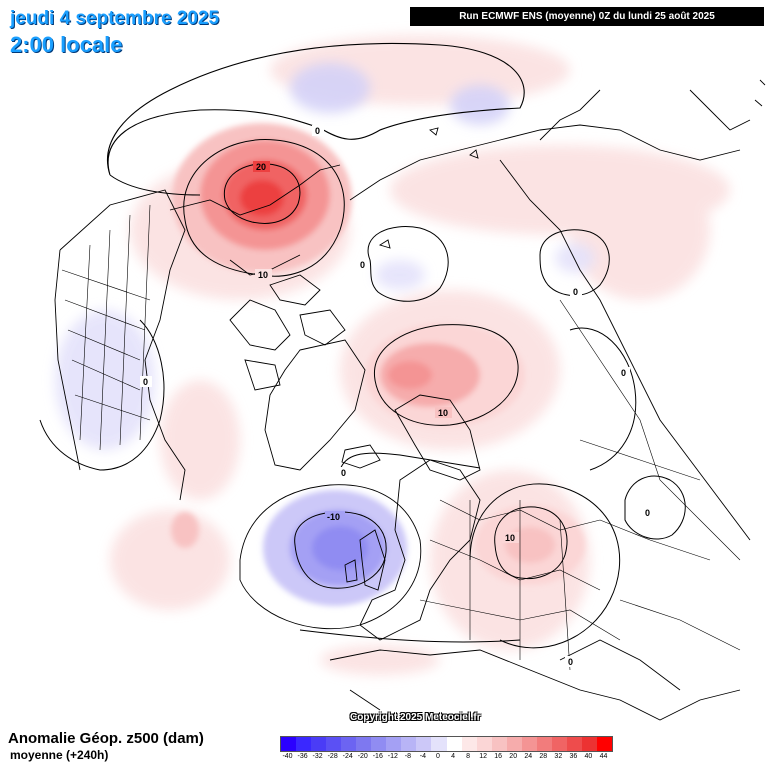  I want to click on color-scale-label: -8, so click(407, 756).